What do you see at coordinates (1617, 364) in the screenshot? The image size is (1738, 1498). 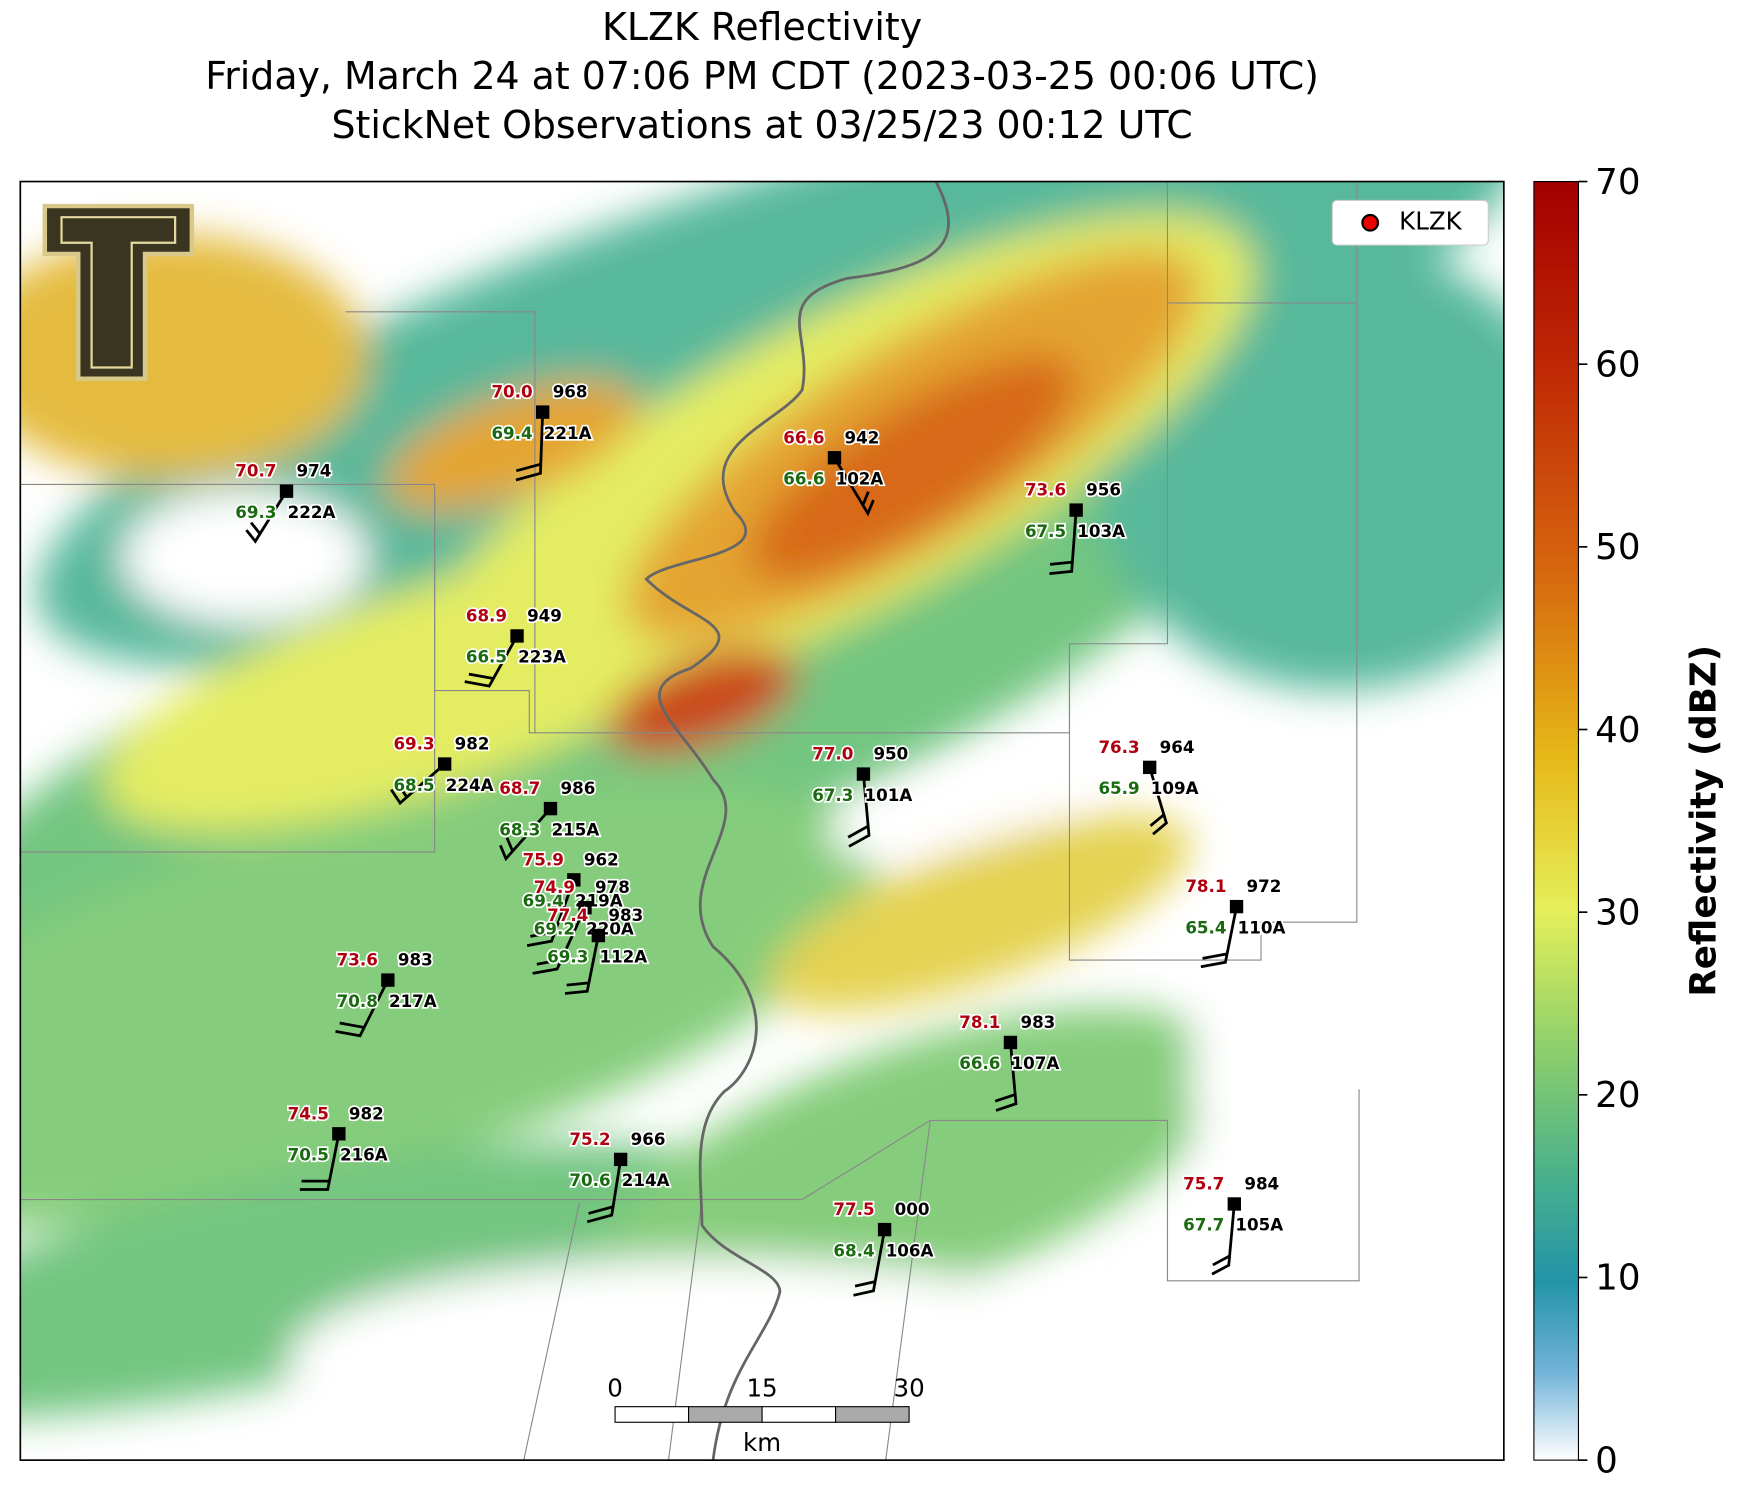 I see `colorbar-tick-label: 60` at bounding box center [1617, 364].